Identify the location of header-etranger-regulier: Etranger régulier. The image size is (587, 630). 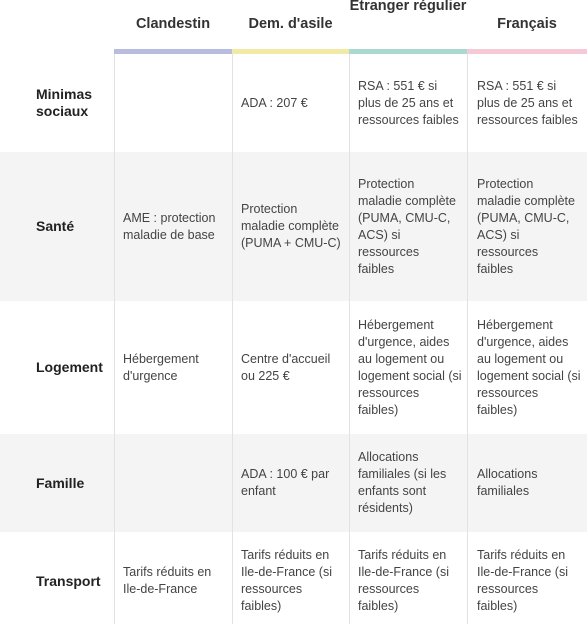
(408, 7).